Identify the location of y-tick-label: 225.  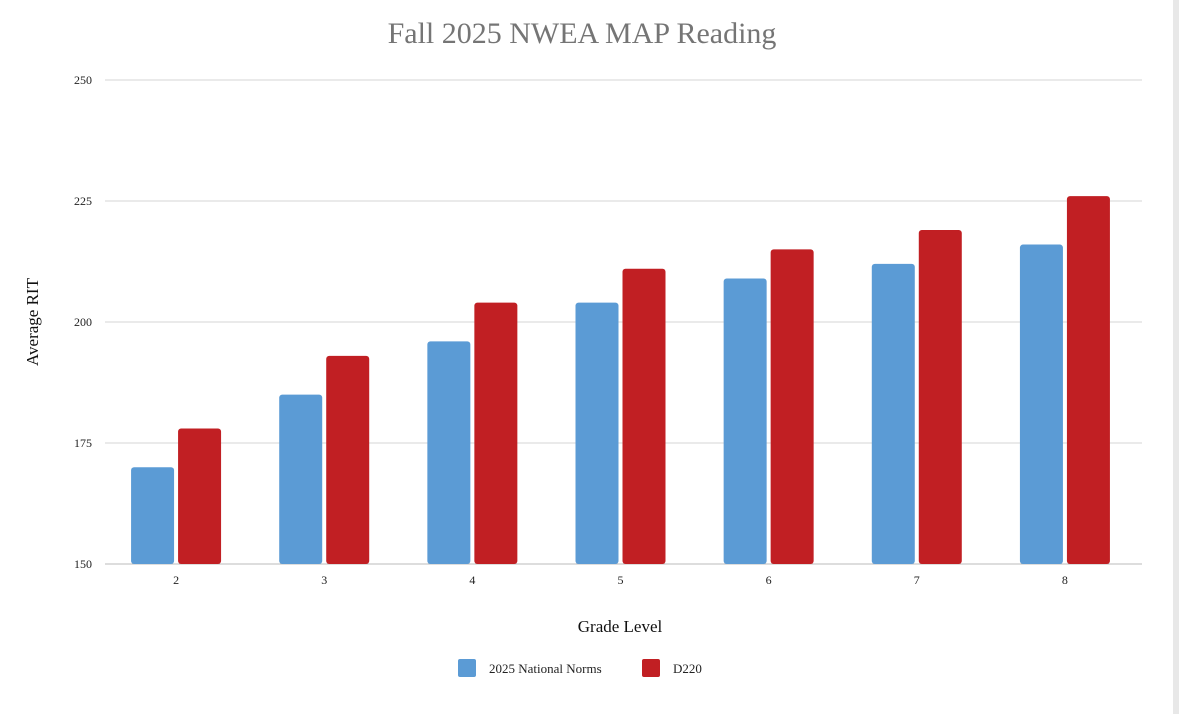
(83, 201).